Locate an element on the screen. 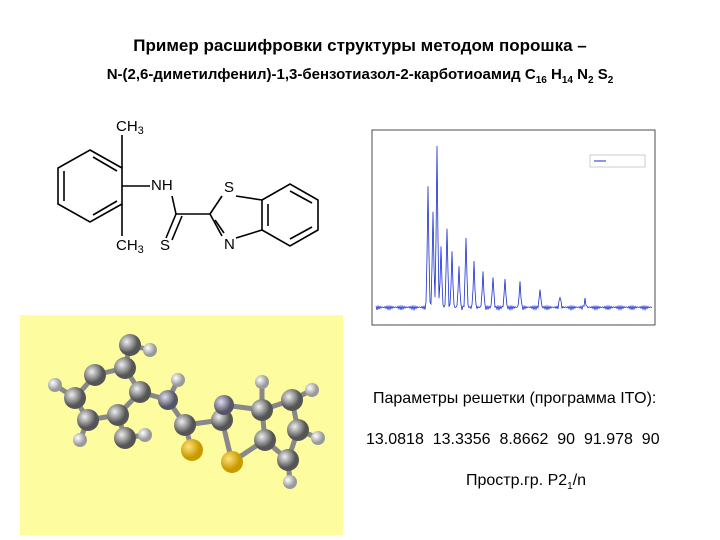 The height and width of the screenshot is (540, 720). params-label: Параметры решетки (программа ITO): is located at coordinates (515, 398).